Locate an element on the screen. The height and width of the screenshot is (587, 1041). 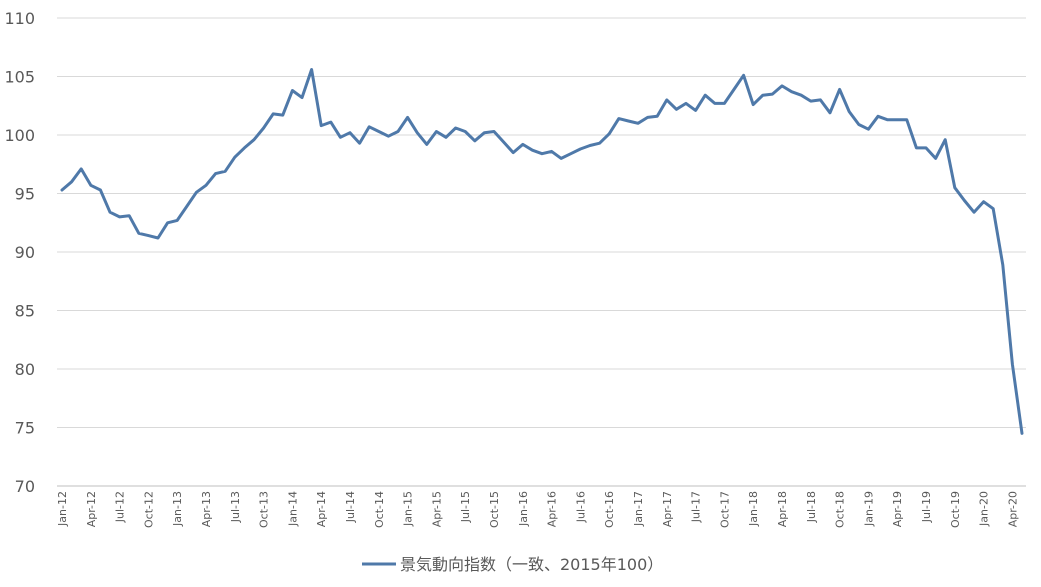
x-tick-label: Oct-12 is located at coordinates (148, 509).